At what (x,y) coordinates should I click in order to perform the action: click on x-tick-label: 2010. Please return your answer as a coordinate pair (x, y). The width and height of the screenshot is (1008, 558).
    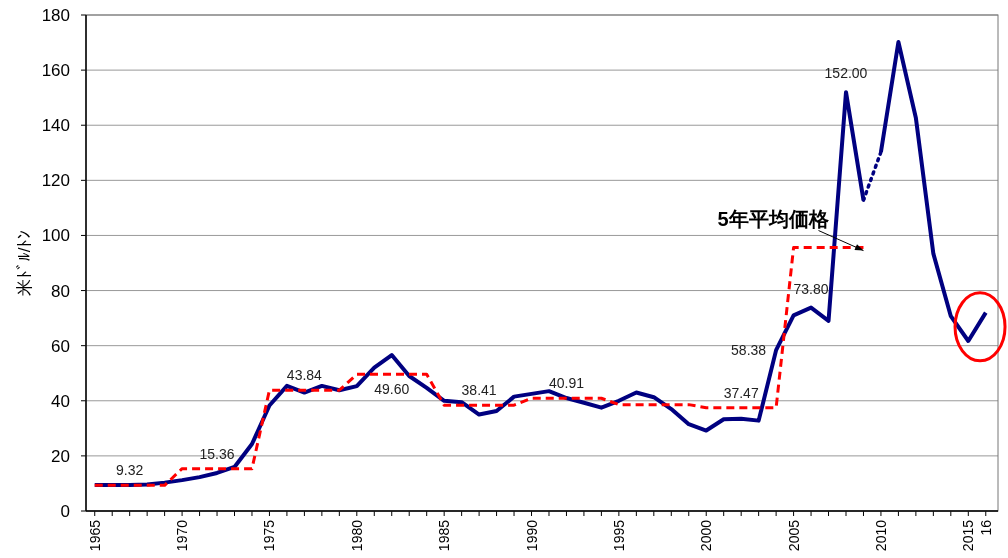
    Looking at the image, I should click on (880, 535).